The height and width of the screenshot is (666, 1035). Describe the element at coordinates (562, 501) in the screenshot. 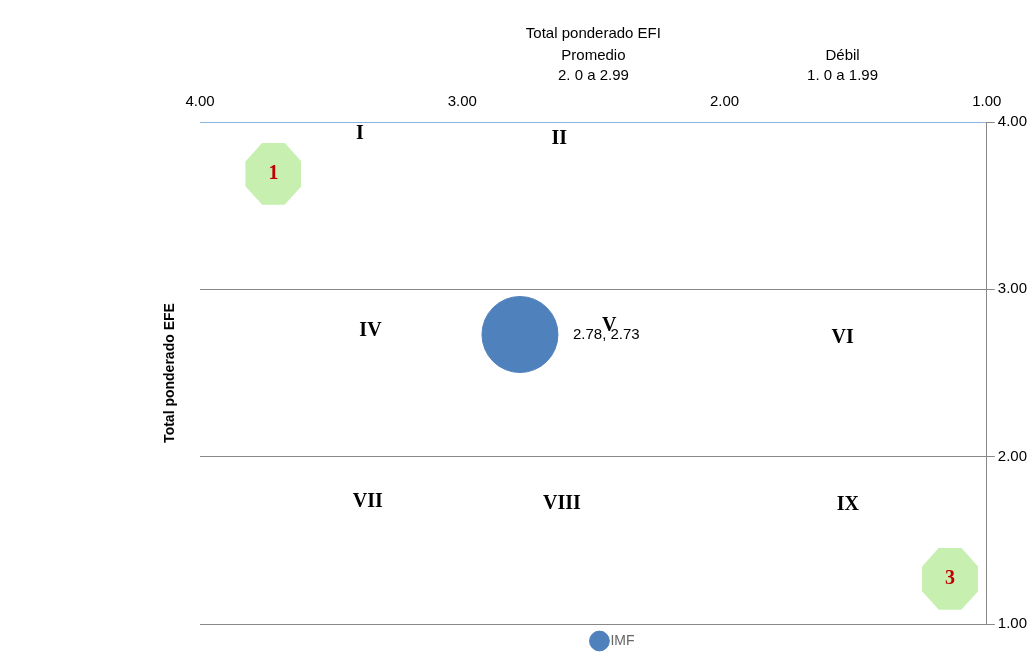

I see `annotation: VIII` at that location.